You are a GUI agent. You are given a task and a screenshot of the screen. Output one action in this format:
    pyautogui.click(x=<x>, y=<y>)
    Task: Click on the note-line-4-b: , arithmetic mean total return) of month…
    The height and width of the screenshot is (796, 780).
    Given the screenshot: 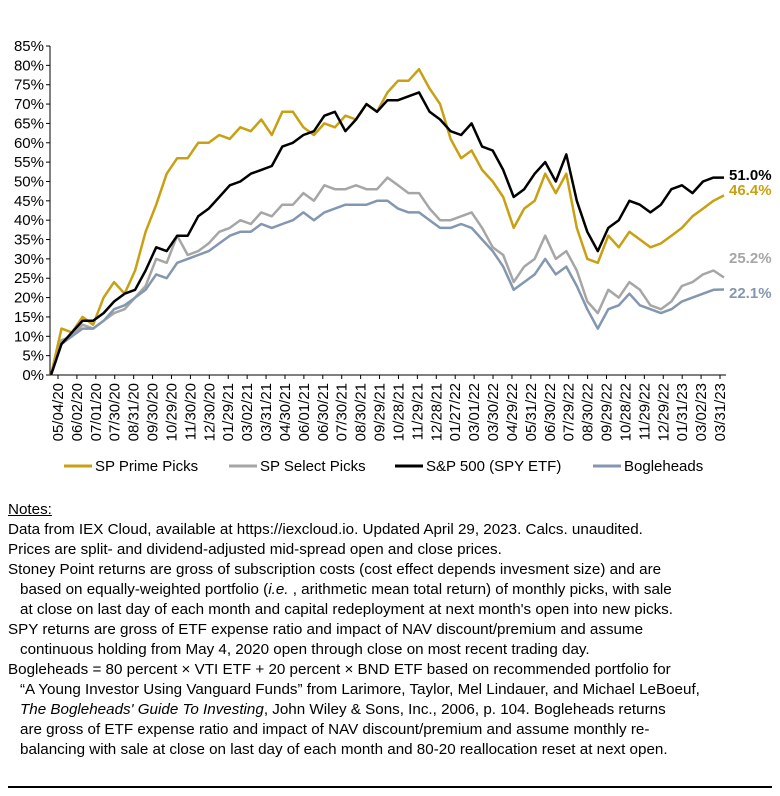 What is the action you would take?
    pyautogui.click(x=480, y=589)
    